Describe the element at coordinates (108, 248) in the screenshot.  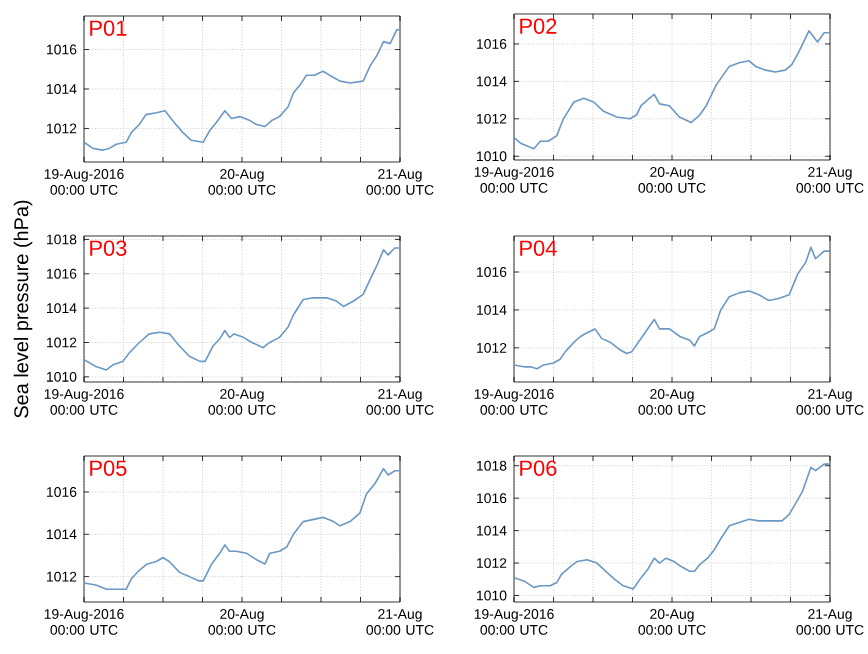
I see `chart-title: P03` at that location.